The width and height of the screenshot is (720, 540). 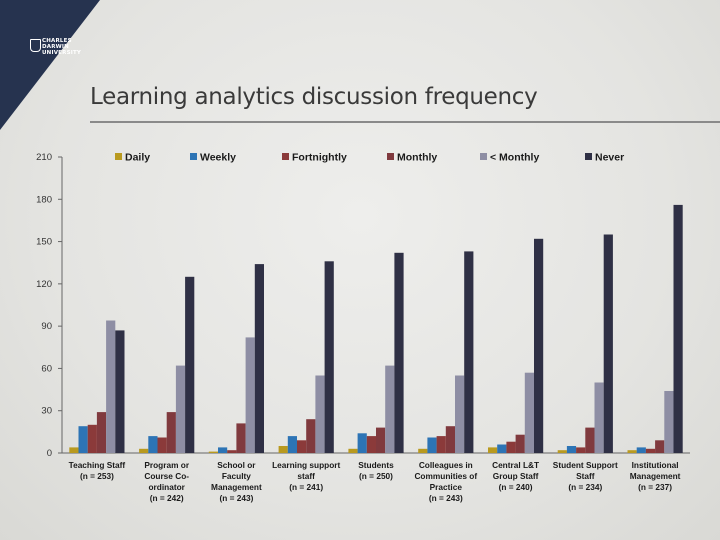 What do you see at coordinates (236, 476) in the screenshot?
I see `category-label: Faculty` at bounding box center [236, 476].